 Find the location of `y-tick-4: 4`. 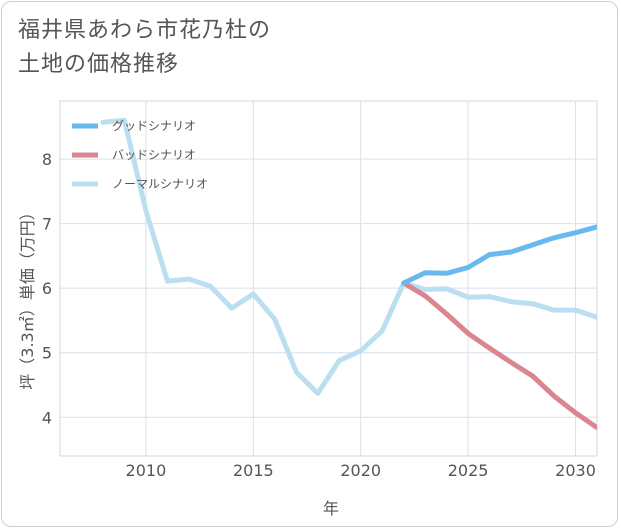

y-tick-4: 4 is located at coordinates (47, 417).